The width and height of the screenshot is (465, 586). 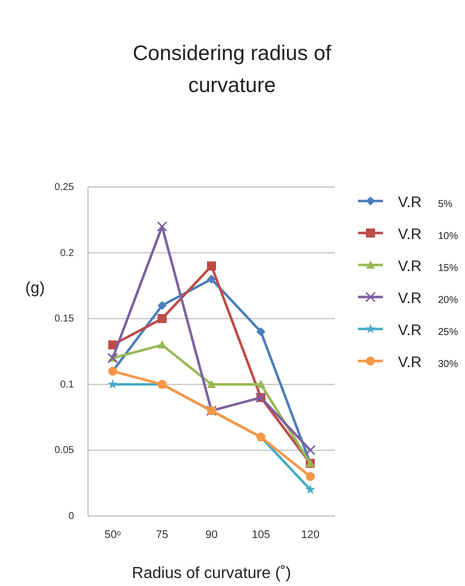 What do you see at coordinates (310, 535) in the screenshot?
I see `x-tick-label: 120` at bounding box center [310, 535].